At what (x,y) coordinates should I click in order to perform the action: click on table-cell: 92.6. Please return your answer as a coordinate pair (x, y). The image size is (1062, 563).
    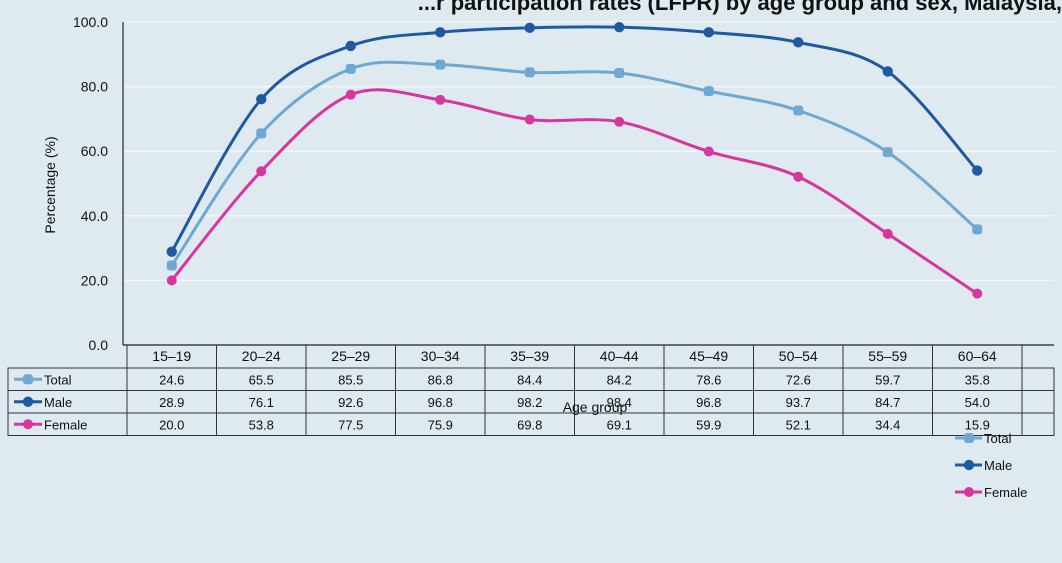
    Looking at the image, I should click on (350, 402).